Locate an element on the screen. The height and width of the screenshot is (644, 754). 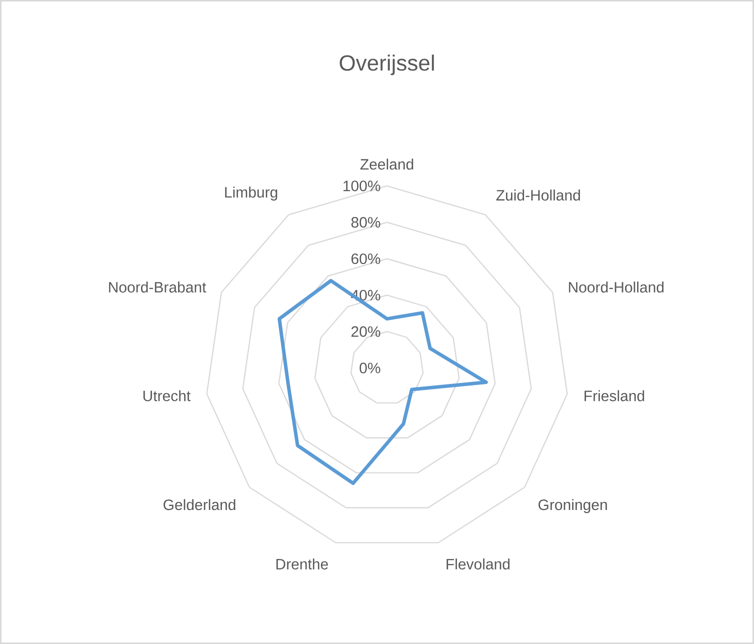
y-tick-label: 20% is located at coordinates (365, 331).